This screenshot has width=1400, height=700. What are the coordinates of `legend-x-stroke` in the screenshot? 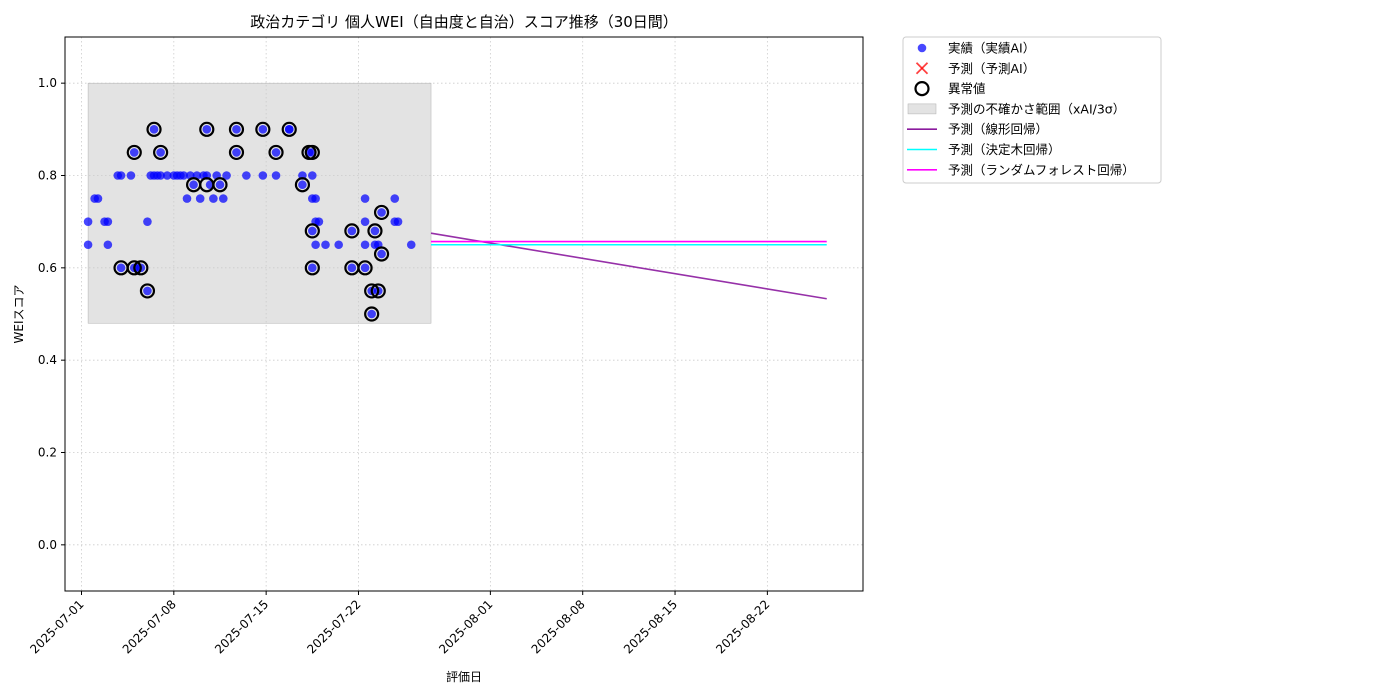 It's located at (922, 68).